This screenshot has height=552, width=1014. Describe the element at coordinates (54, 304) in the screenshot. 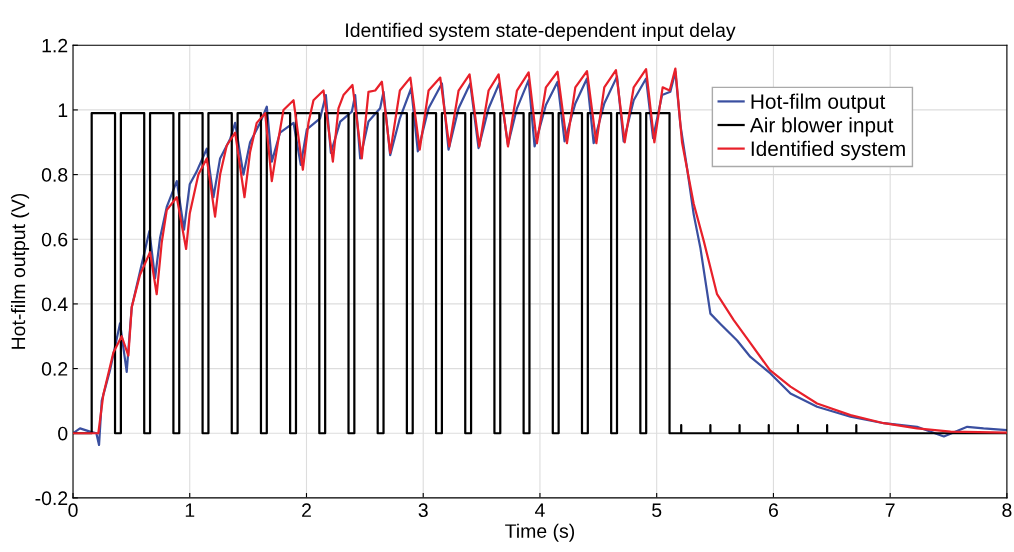

I see `y-tick-label: 0.4` at that location.